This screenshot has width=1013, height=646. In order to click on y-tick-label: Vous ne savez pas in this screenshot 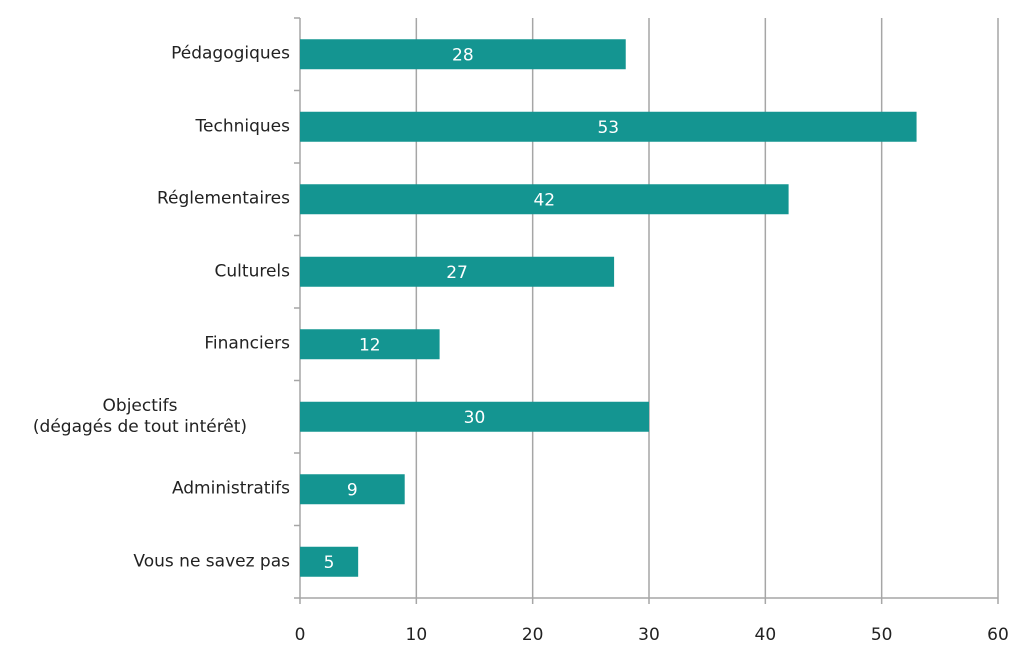, I will do `click(211, 561)`.